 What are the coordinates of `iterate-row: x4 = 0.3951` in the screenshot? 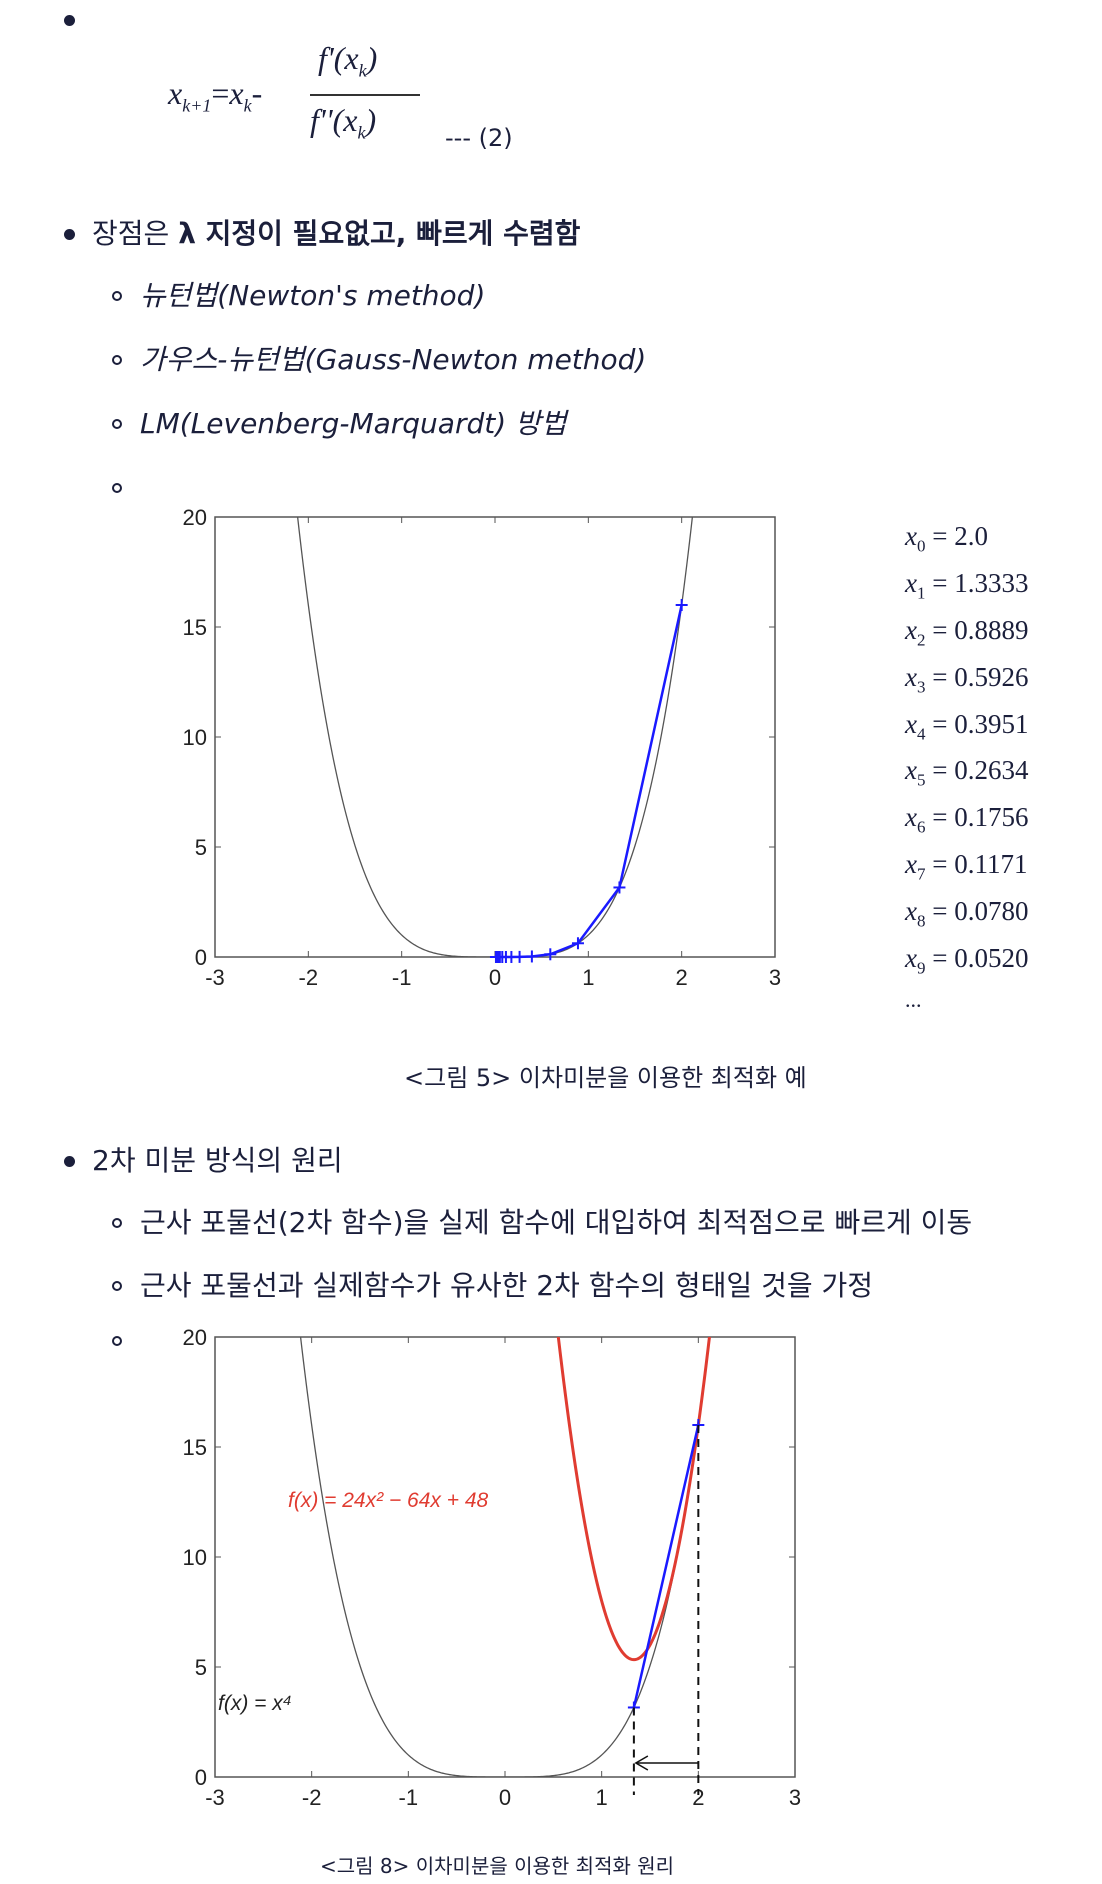 It's located at (967, 725).